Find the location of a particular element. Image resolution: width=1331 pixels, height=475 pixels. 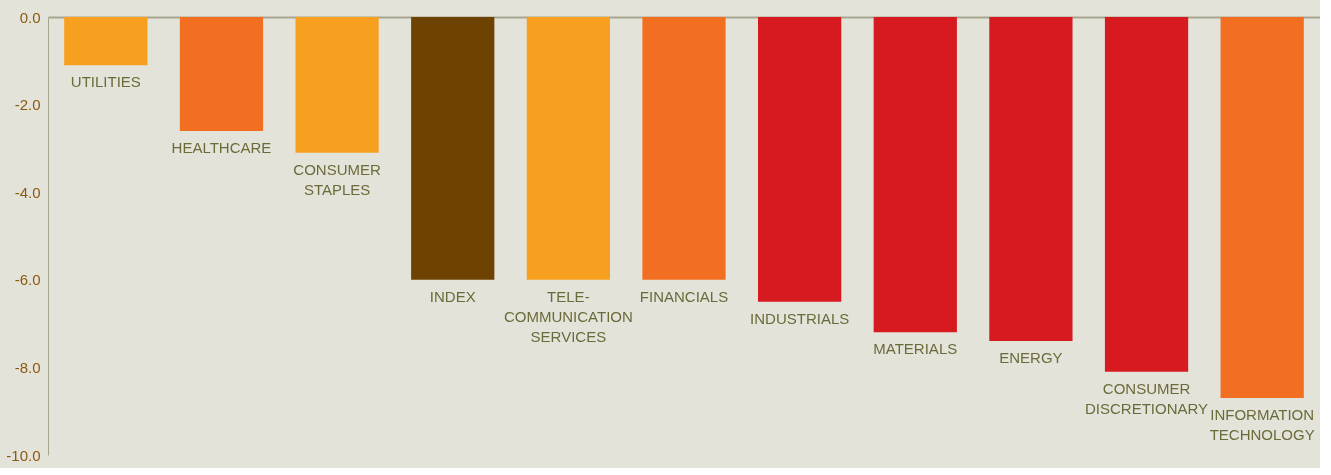

y-tick-label: -6.0 is located at coordinates (27, 280).